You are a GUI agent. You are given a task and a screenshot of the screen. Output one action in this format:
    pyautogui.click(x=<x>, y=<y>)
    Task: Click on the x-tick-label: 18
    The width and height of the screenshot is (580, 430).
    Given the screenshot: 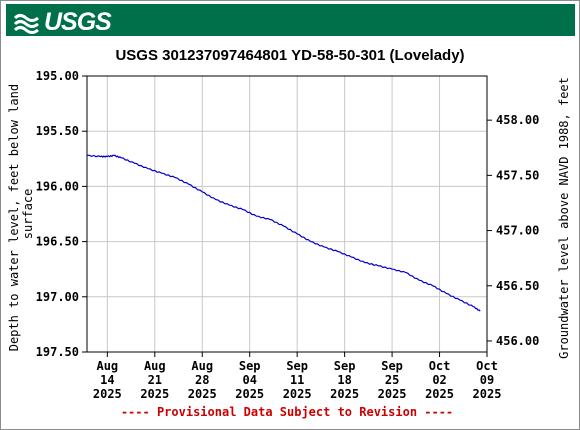 What is the action you would take?
    pyautogui.click(x=344, y=380)
    